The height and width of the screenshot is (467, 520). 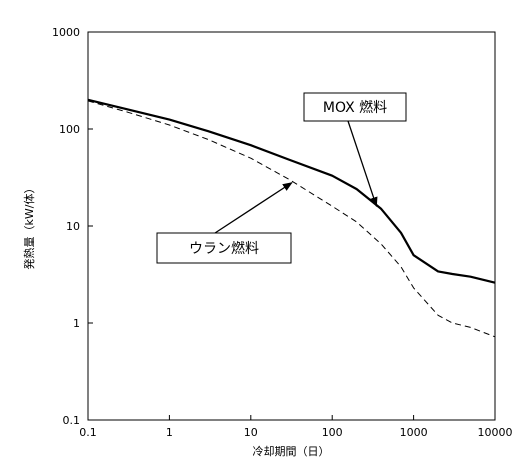 What do you see at coordinates (72, 420) in the screenshot?
I see `y-tick-label: 0.1` at bounding box center [72, 420].